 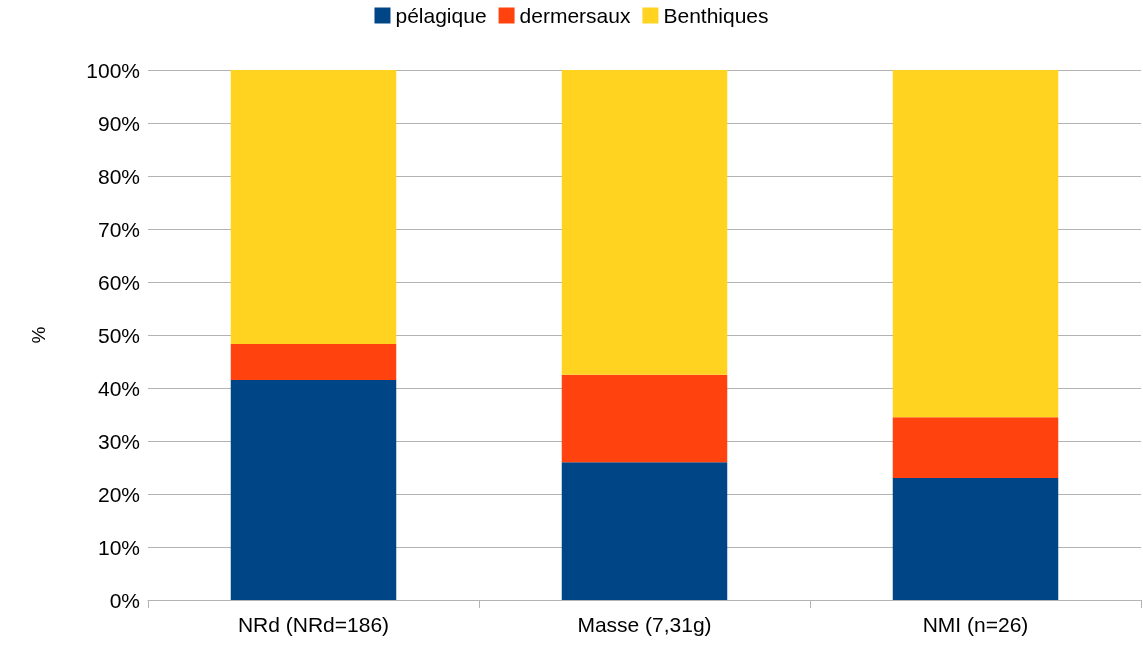 I want to click on y-axis-title: %, so click(x=38, y=335).